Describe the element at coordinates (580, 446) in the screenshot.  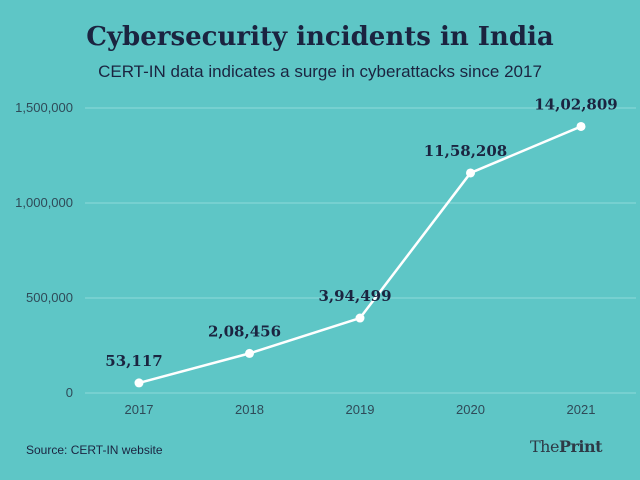
I see `logo-bold: Print` at that location.